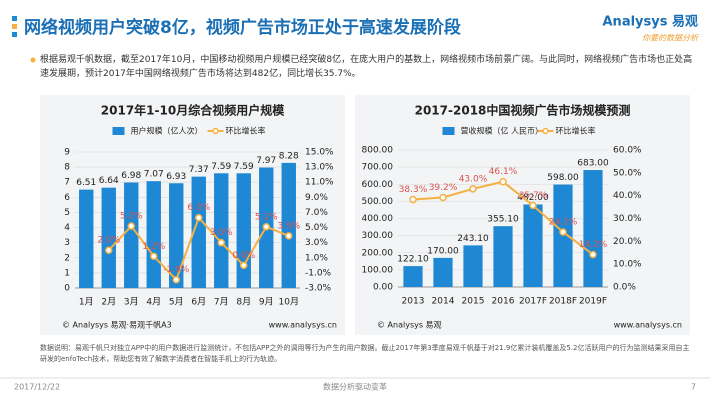 Image resolution: width=710 pixels, height=400 pixels. I want to click on footer-date: 2017/12/22, so click(37, 387).